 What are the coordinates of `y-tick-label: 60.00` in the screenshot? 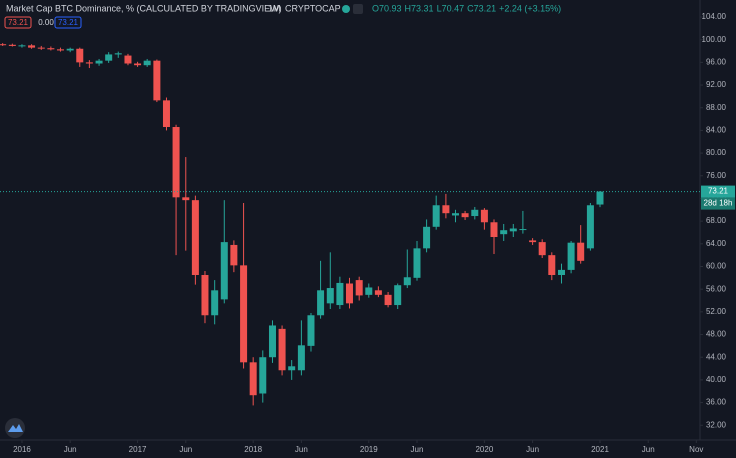 It's located at (716, 266).